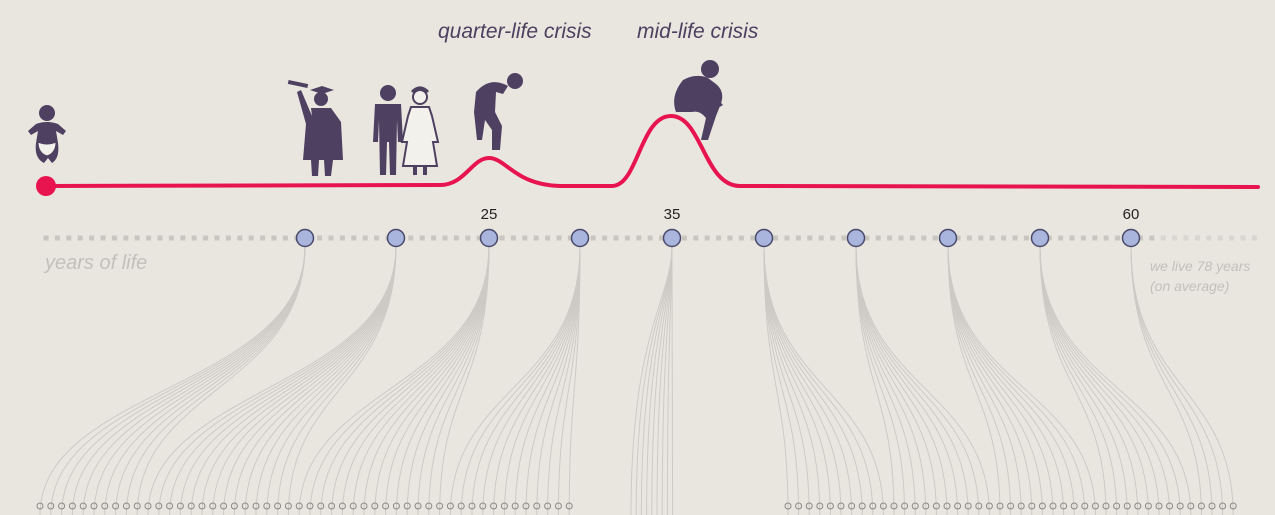 This screenshot has height=515, width=1275. I want to click on year-label-60: 60, so click(1131, 214).